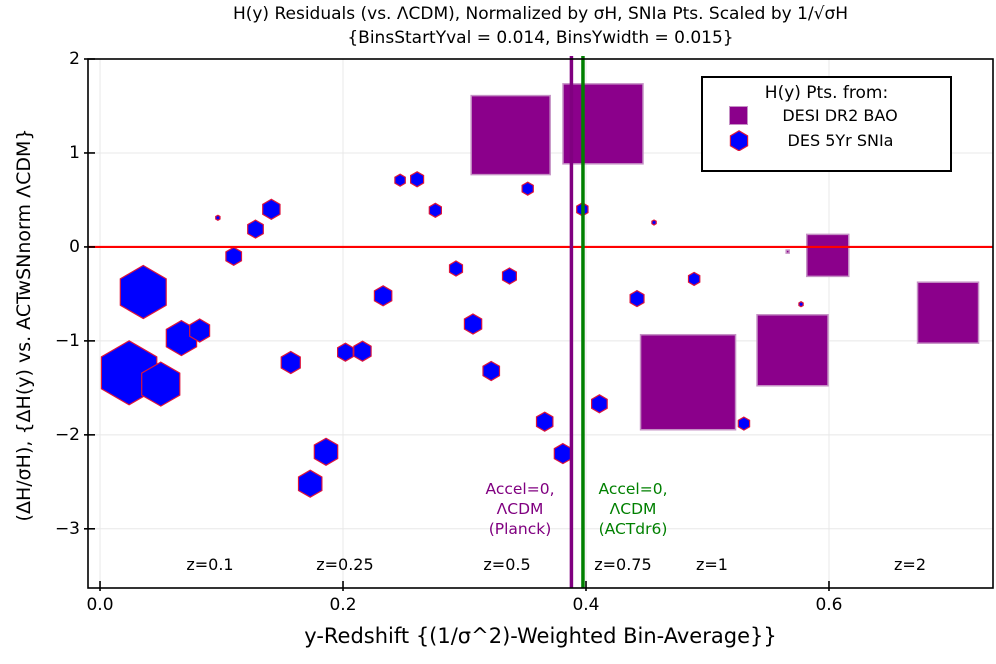 The image size is (996, 664). I want to click on legend-title: H(y) Pts. from:, so click(826, 93).